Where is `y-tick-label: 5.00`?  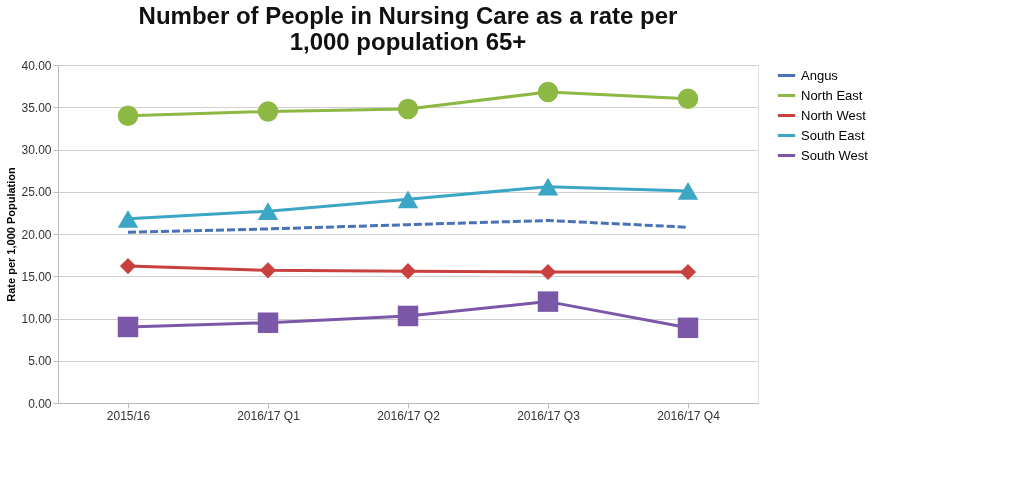 y-tick-label: 5.00 is located at coordinates (40, 361).